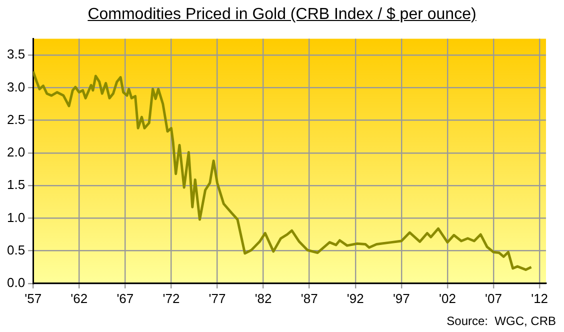 This screenshot has height=332, width=564. Describe the element at coordinates (79, 298) in the screenshot. I see `x-tick-label: '62` at that location.